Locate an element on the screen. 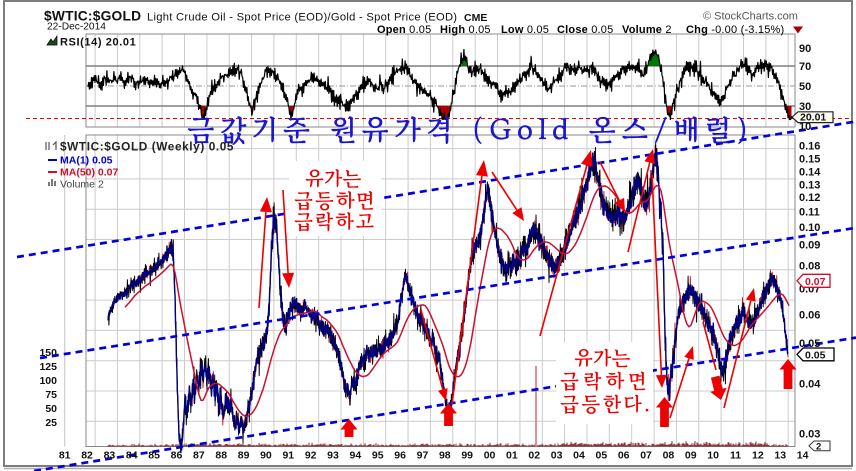 The image size is (856, 471). svg-text: 91 is located at coordinates (288, 456).